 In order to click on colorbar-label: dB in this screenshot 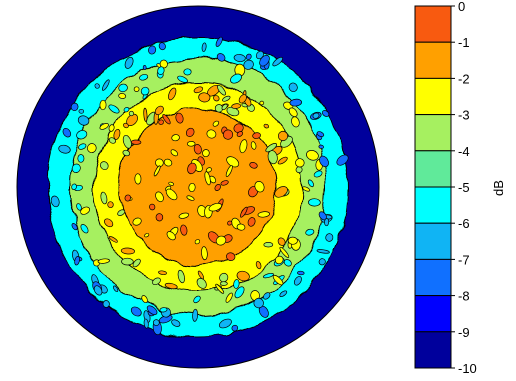, I will do `click(498, 188)`.